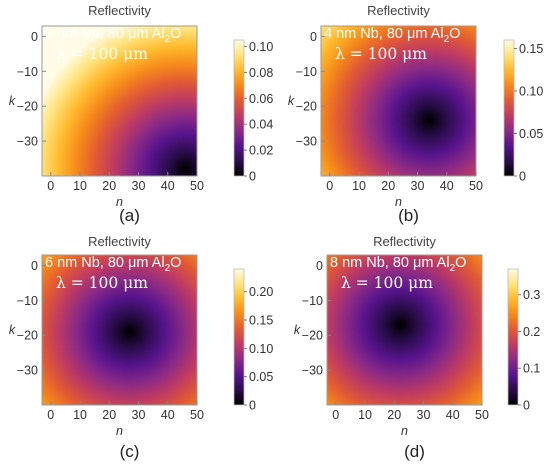  Describe the element at coordinates (261, 151) in the screenshot. I see `colorbar-tick-label: 0.02` at that location.